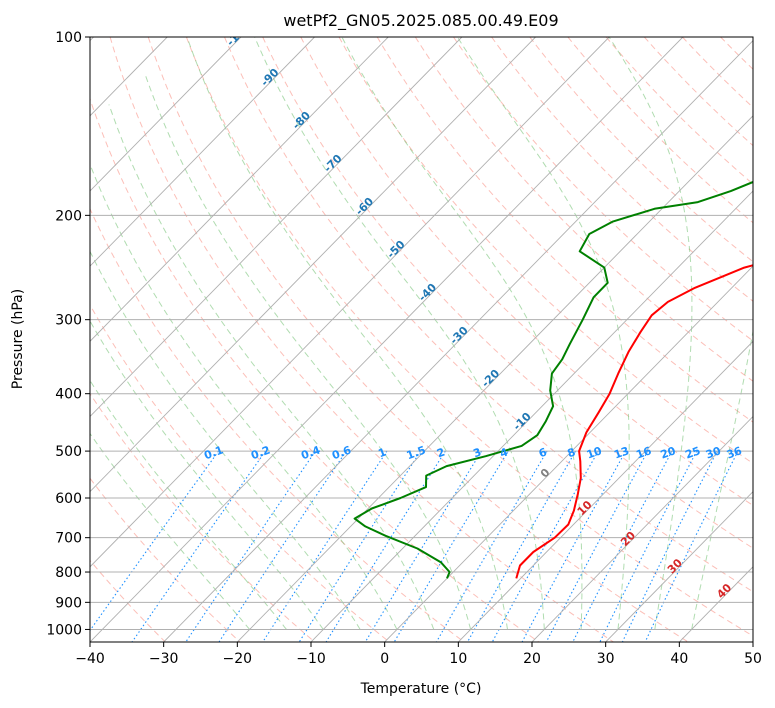 The image size is (775, 708). I want to click on mixing-ratio-label: 2, so click(441, 452).